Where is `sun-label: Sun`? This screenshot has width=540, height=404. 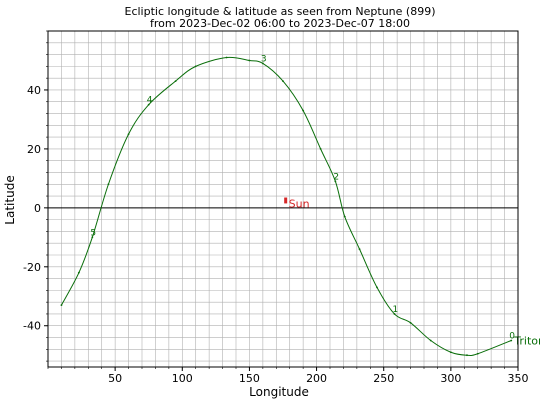 sun-label: Sun is located at coordinates (299, 203).